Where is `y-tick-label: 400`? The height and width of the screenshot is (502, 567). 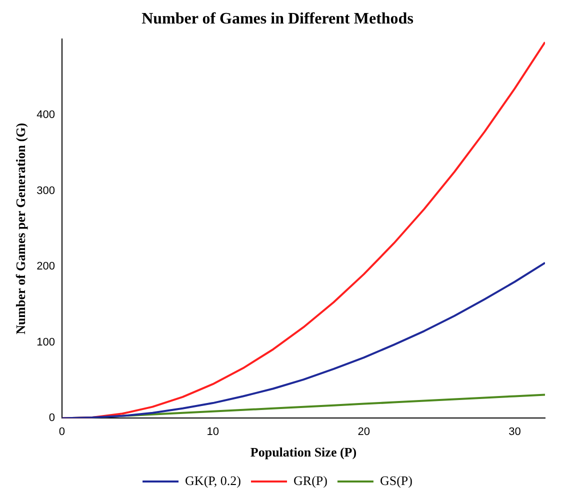
y-tick-label: 400 is located at coordinates (45, 115).